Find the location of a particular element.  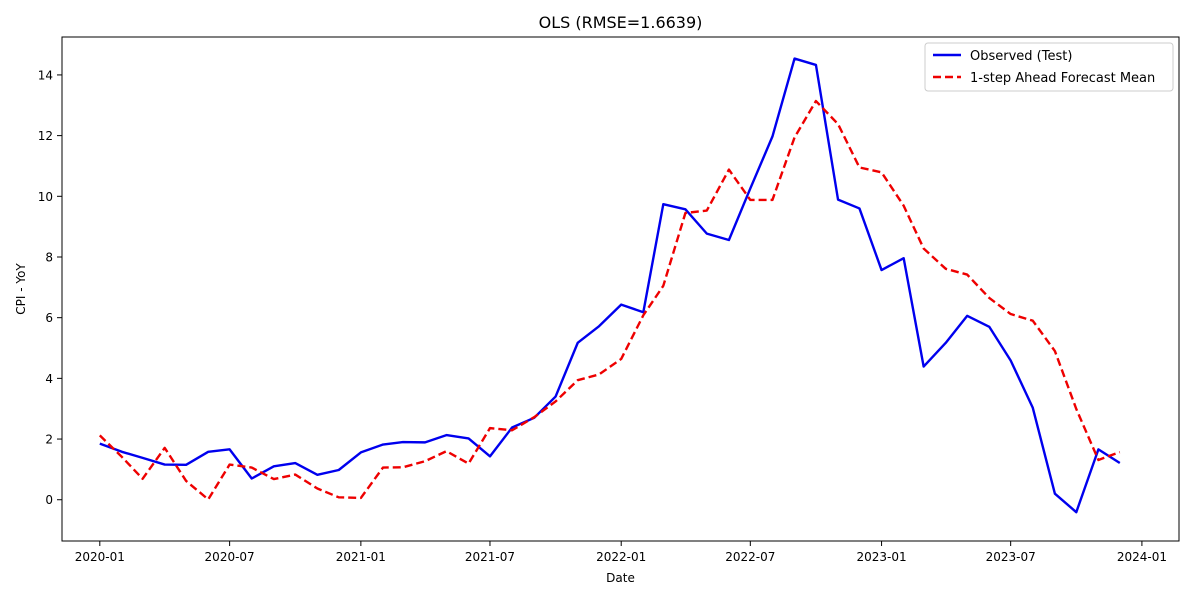

y-tick-label: 2 is located at coordinates (49, 440).